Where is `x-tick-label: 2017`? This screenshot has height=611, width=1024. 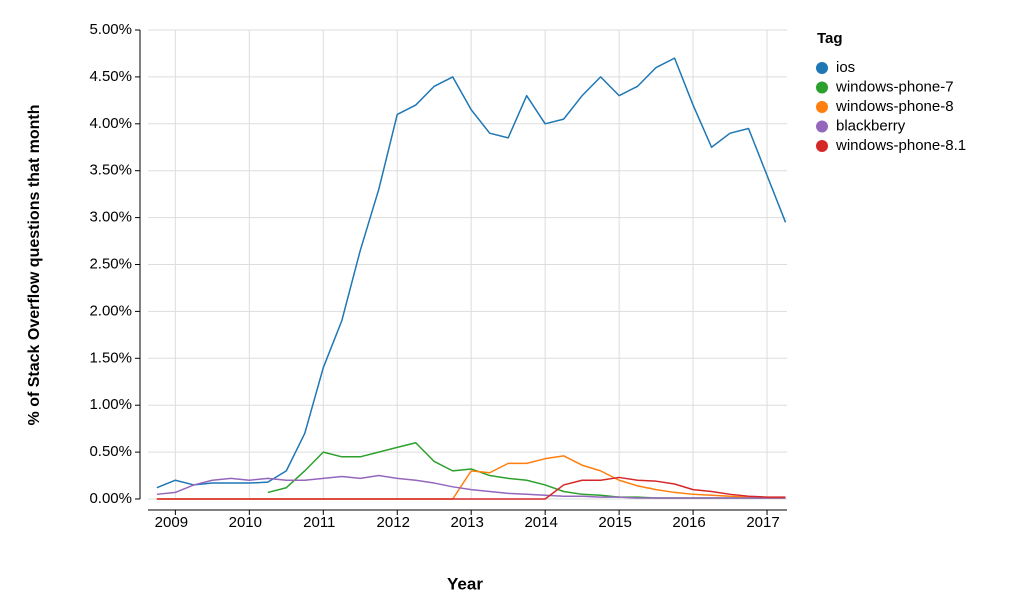 x-tick-label: 2017 is located at coordinates (762, 522).